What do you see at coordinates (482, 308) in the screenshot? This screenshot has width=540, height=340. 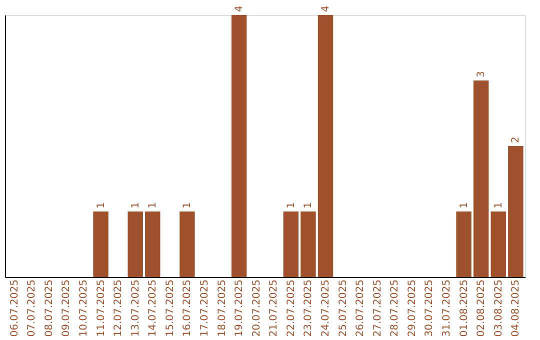 I see `x-tick-label: 02.08.2025` at bounding box center [482, 308].